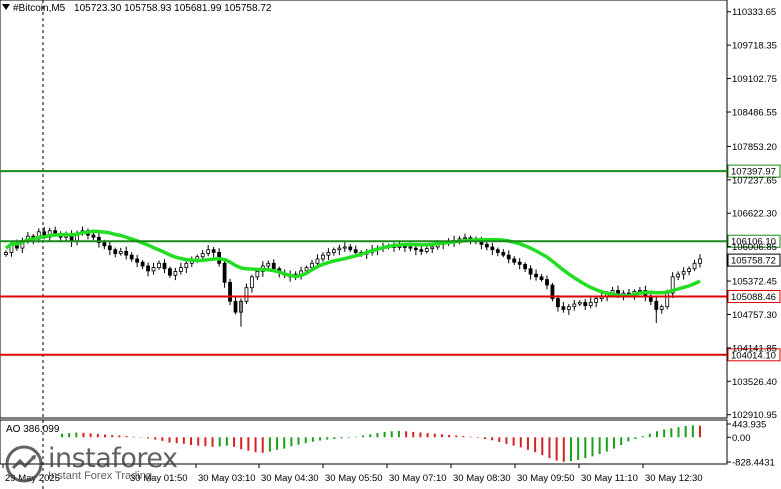 This screenshot has height=489, width=781. Describe the element at coordinates (6, 7) in the screenshot. I see `dropdown-triangle-icon` at that location.